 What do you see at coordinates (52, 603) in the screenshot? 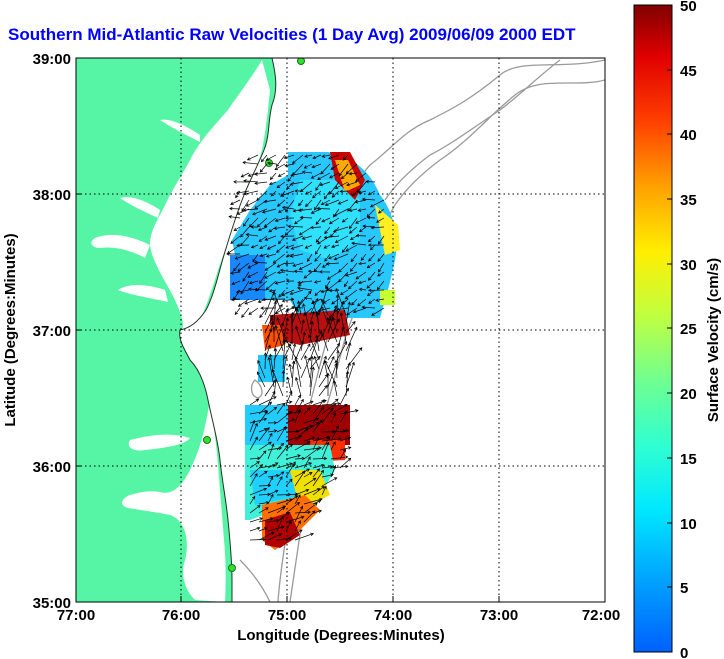
I see `lat-tick-label: 35:00` at bounding box center [52, 603].